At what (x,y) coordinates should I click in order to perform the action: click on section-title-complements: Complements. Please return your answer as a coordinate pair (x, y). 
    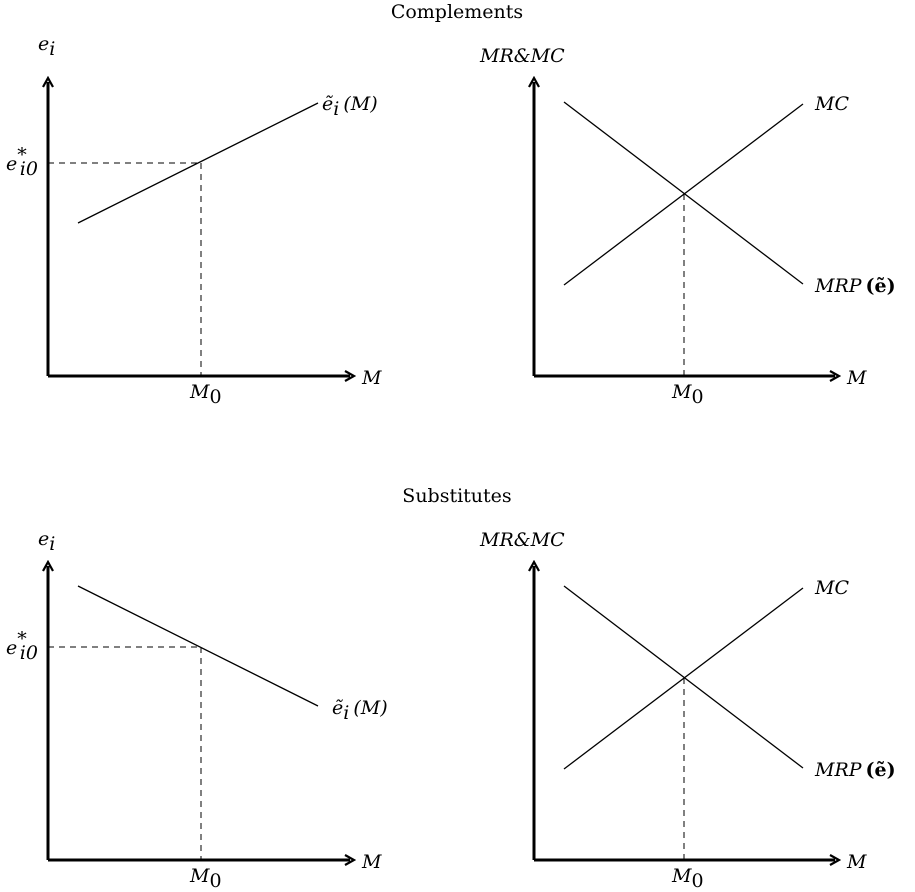
    Looking at the image, I should click on (457, 12).